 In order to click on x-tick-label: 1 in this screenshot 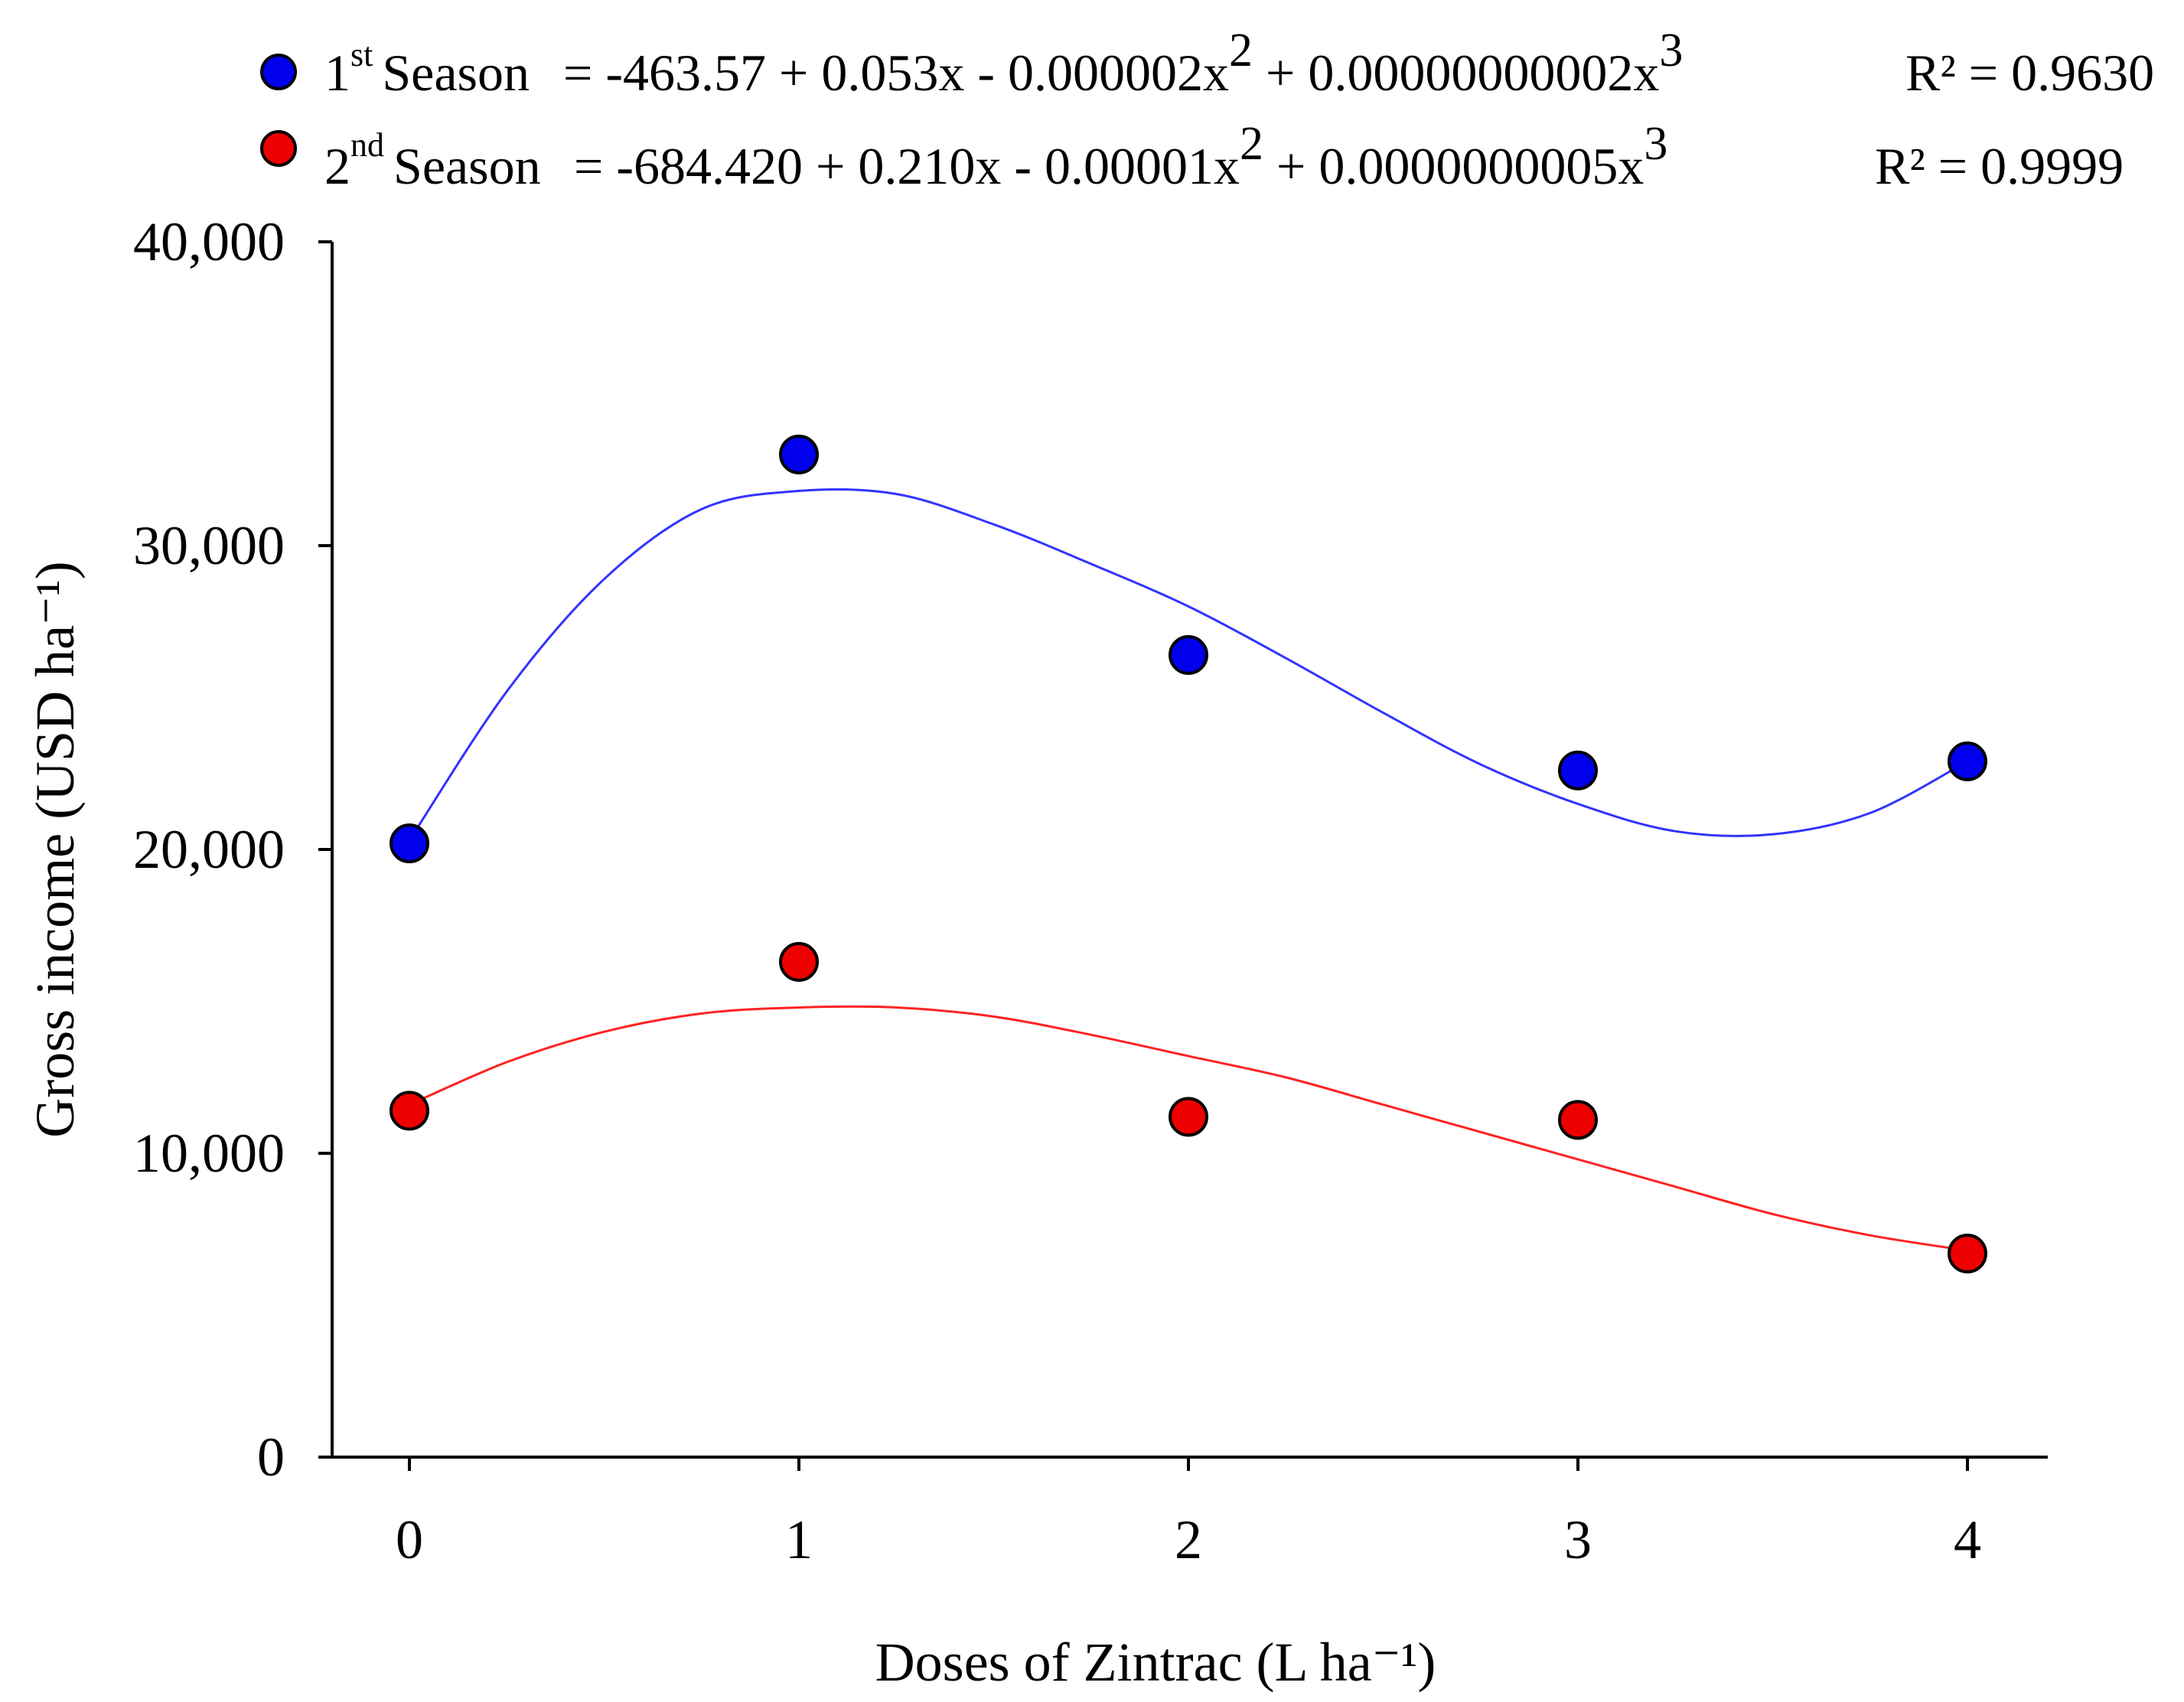, I will do `click(799, 1539)`.